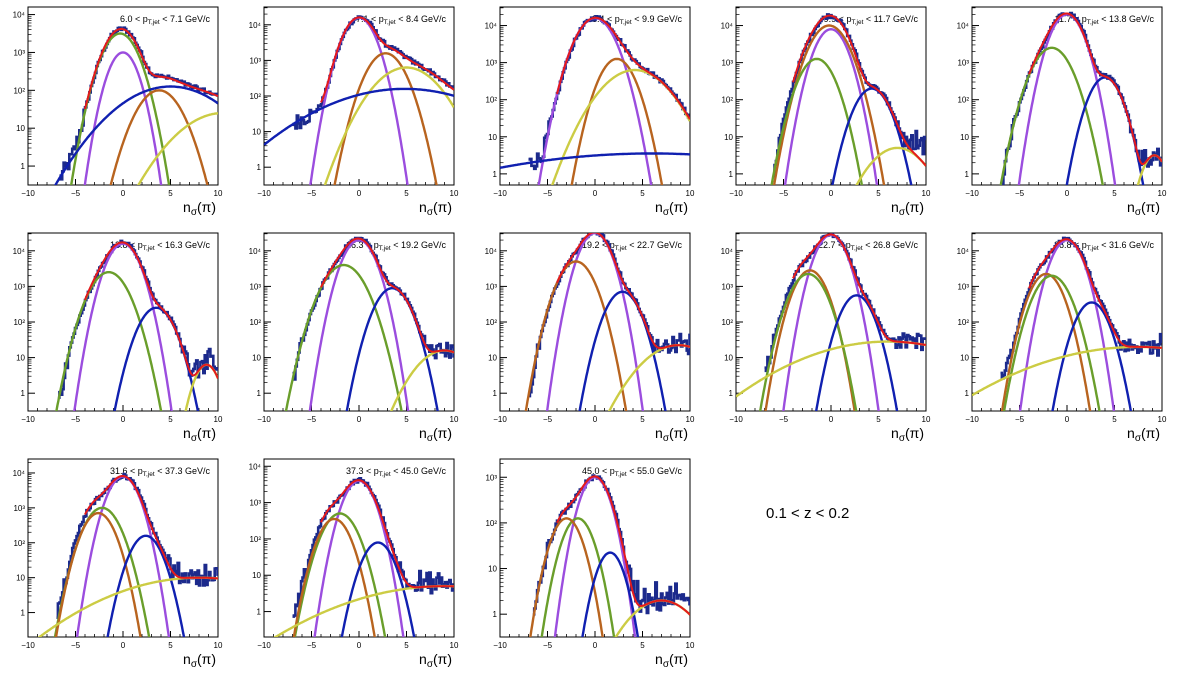 The height and width of the screenshot is (677, 1181). I want to click on panel-title: 45.0 < pT,jet < 55.0 GeV/c, so click(632, 472).